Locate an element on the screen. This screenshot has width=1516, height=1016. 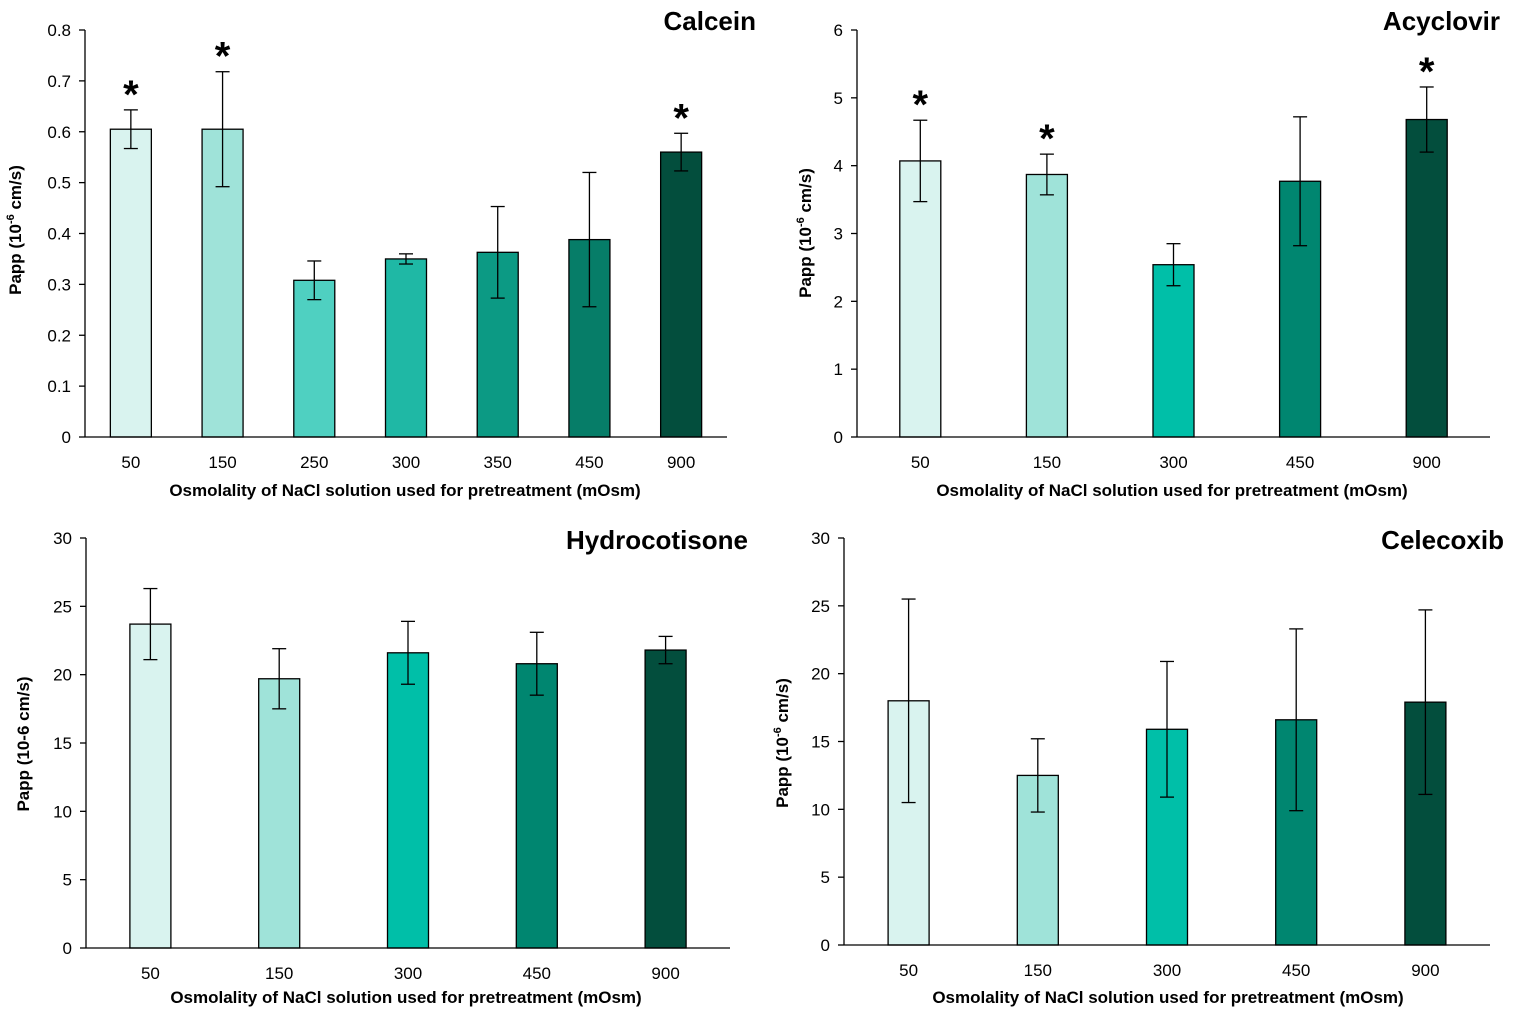
y-tick-label: 0.4 is located at coordinates (59, 234).